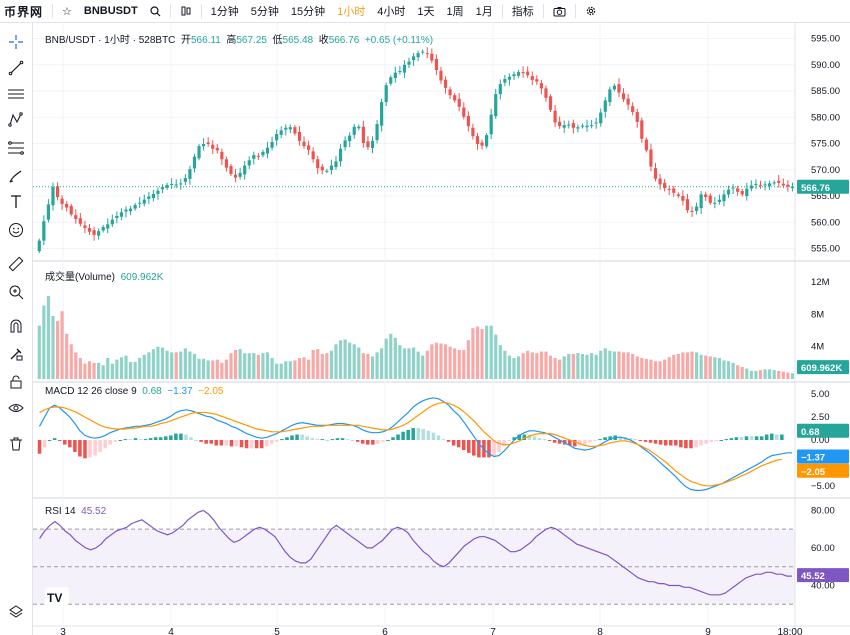 Image resolution: width=850 pixels, height=635 pixels. What do you see at coordinates (264, 12) in the screenshot?
I see `interval-tab-1: 5分钟` at bounding box center [264, 12].